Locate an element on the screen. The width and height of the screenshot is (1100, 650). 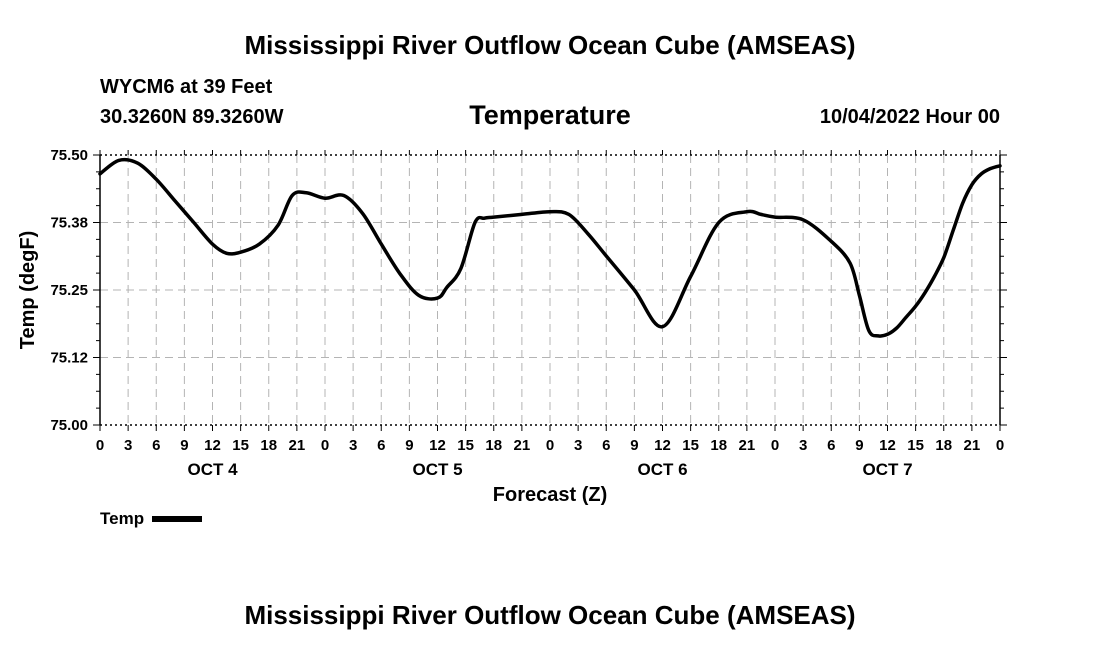
forecast-datetime: 10/04/2022 Hour 00 is located at coordinates (909, 117).